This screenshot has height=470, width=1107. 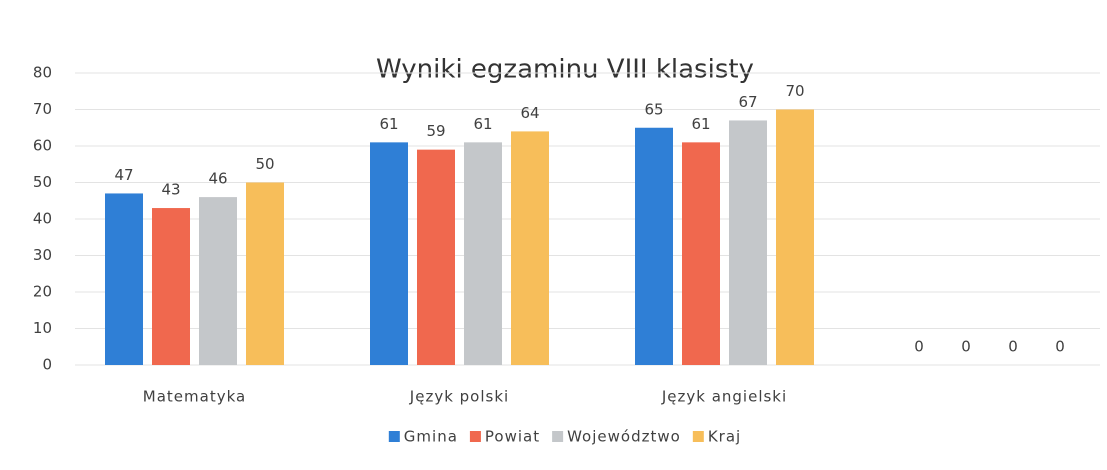 I want to click on y-tick-label: 0, so click(x=47, y=365).